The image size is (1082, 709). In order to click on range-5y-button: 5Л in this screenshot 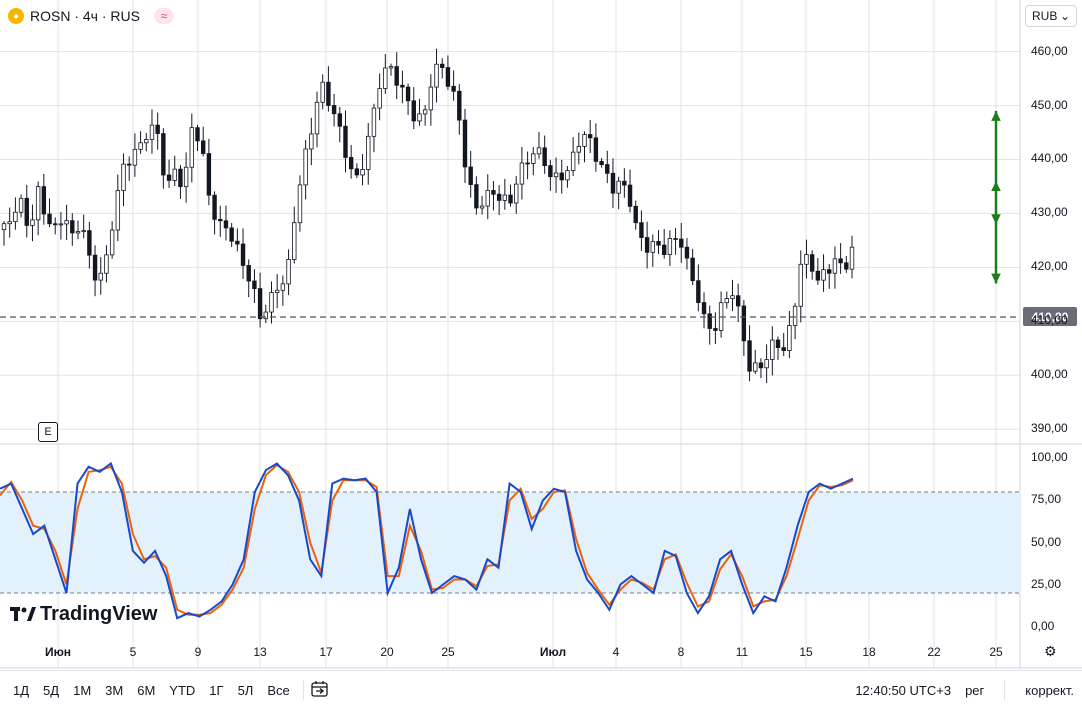, I will do `click(245, 690)`.